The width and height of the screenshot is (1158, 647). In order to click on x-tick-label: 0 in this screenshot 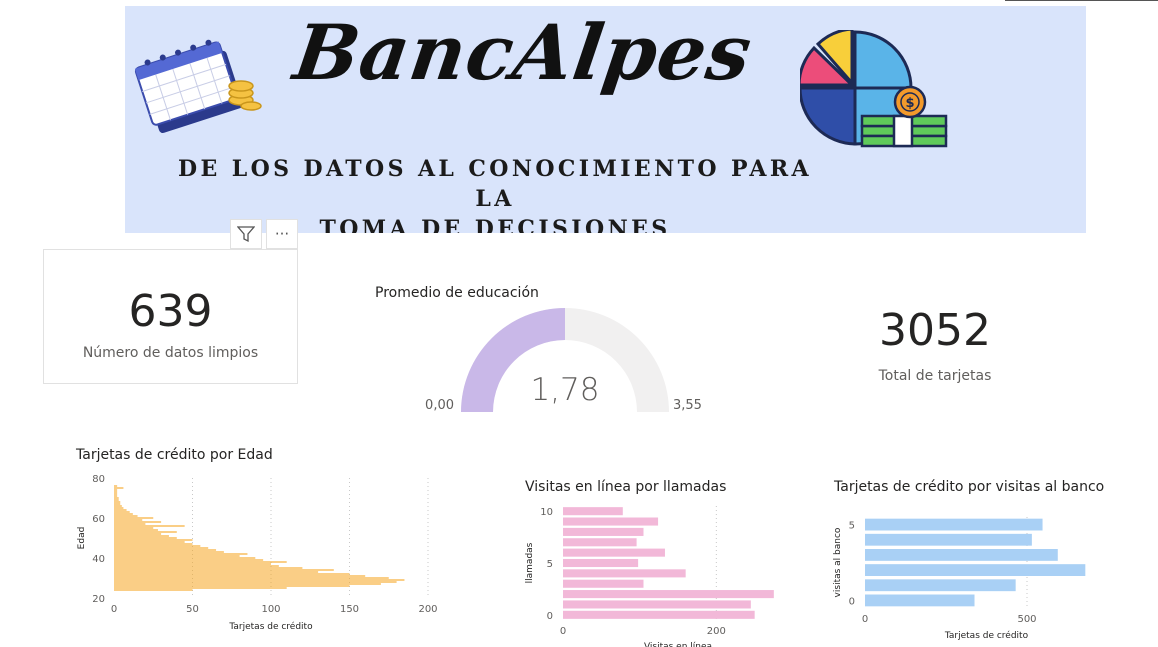, I will do `click(563, 631)`.